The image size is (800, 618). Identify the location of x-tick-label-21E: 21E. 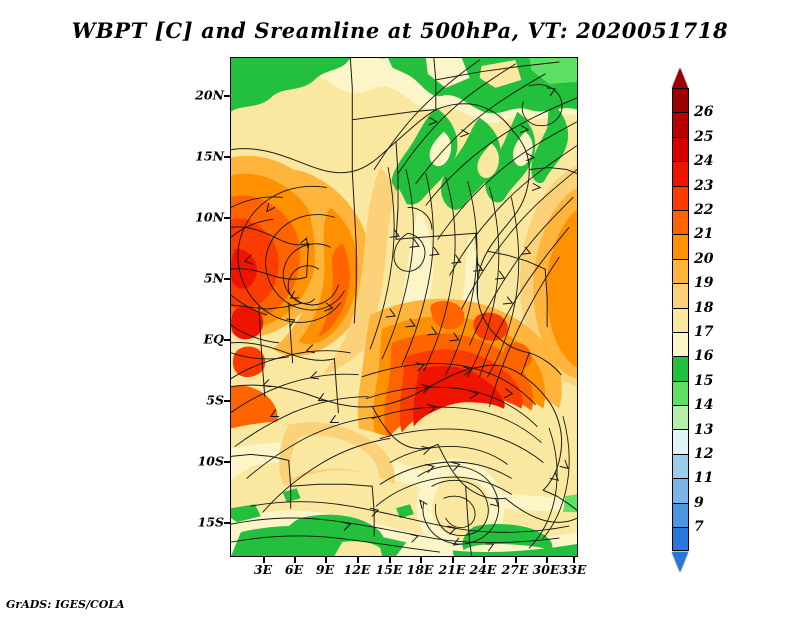
(452, 569).